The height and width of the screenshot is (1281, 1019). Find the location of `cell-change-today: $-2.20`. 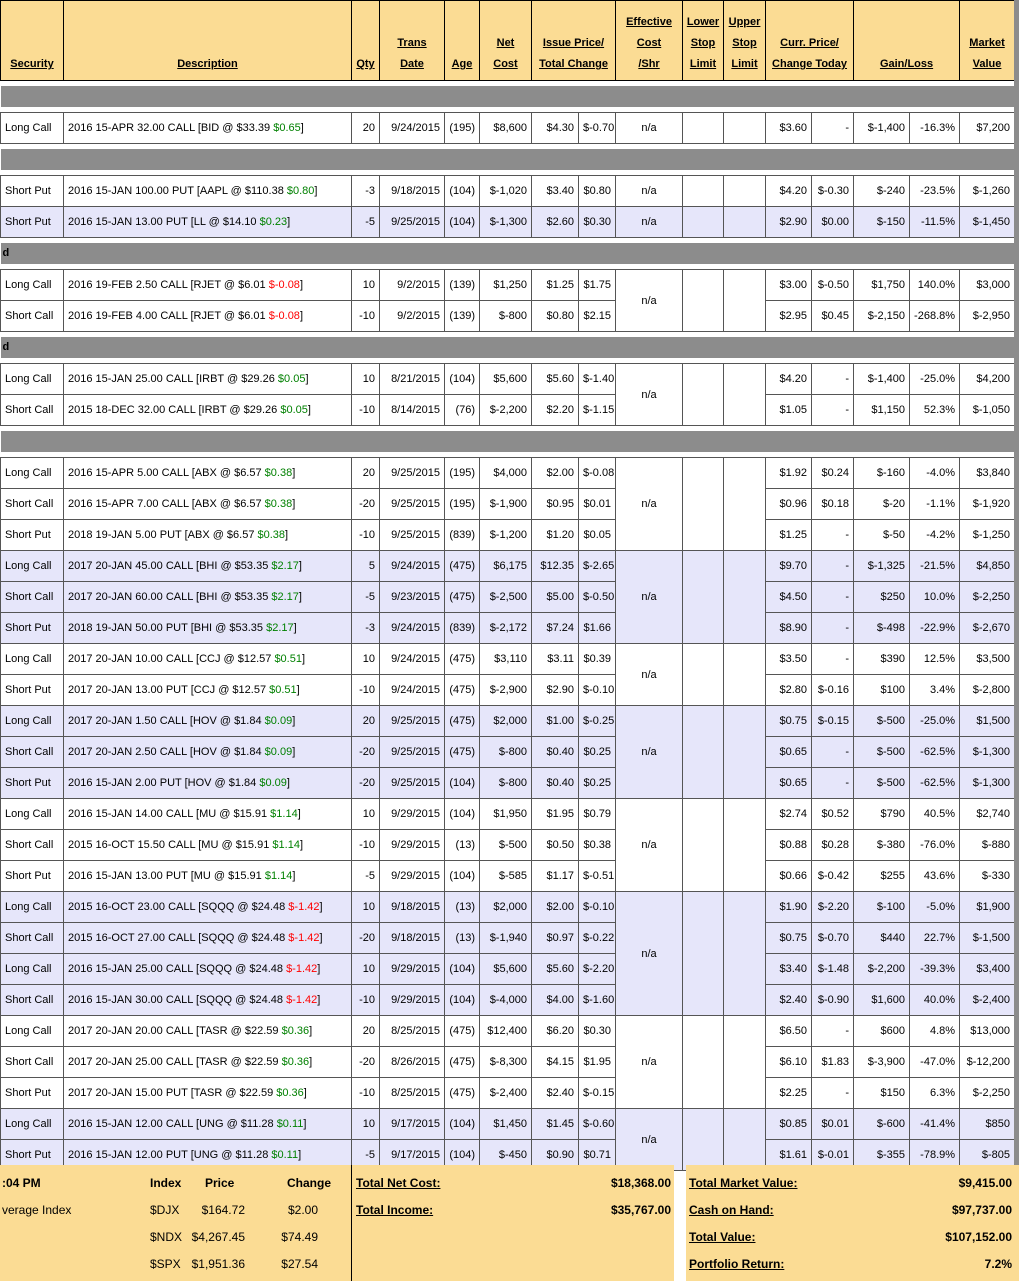

cell-change-today: $-2.20 is located at coordinates (833, 907).